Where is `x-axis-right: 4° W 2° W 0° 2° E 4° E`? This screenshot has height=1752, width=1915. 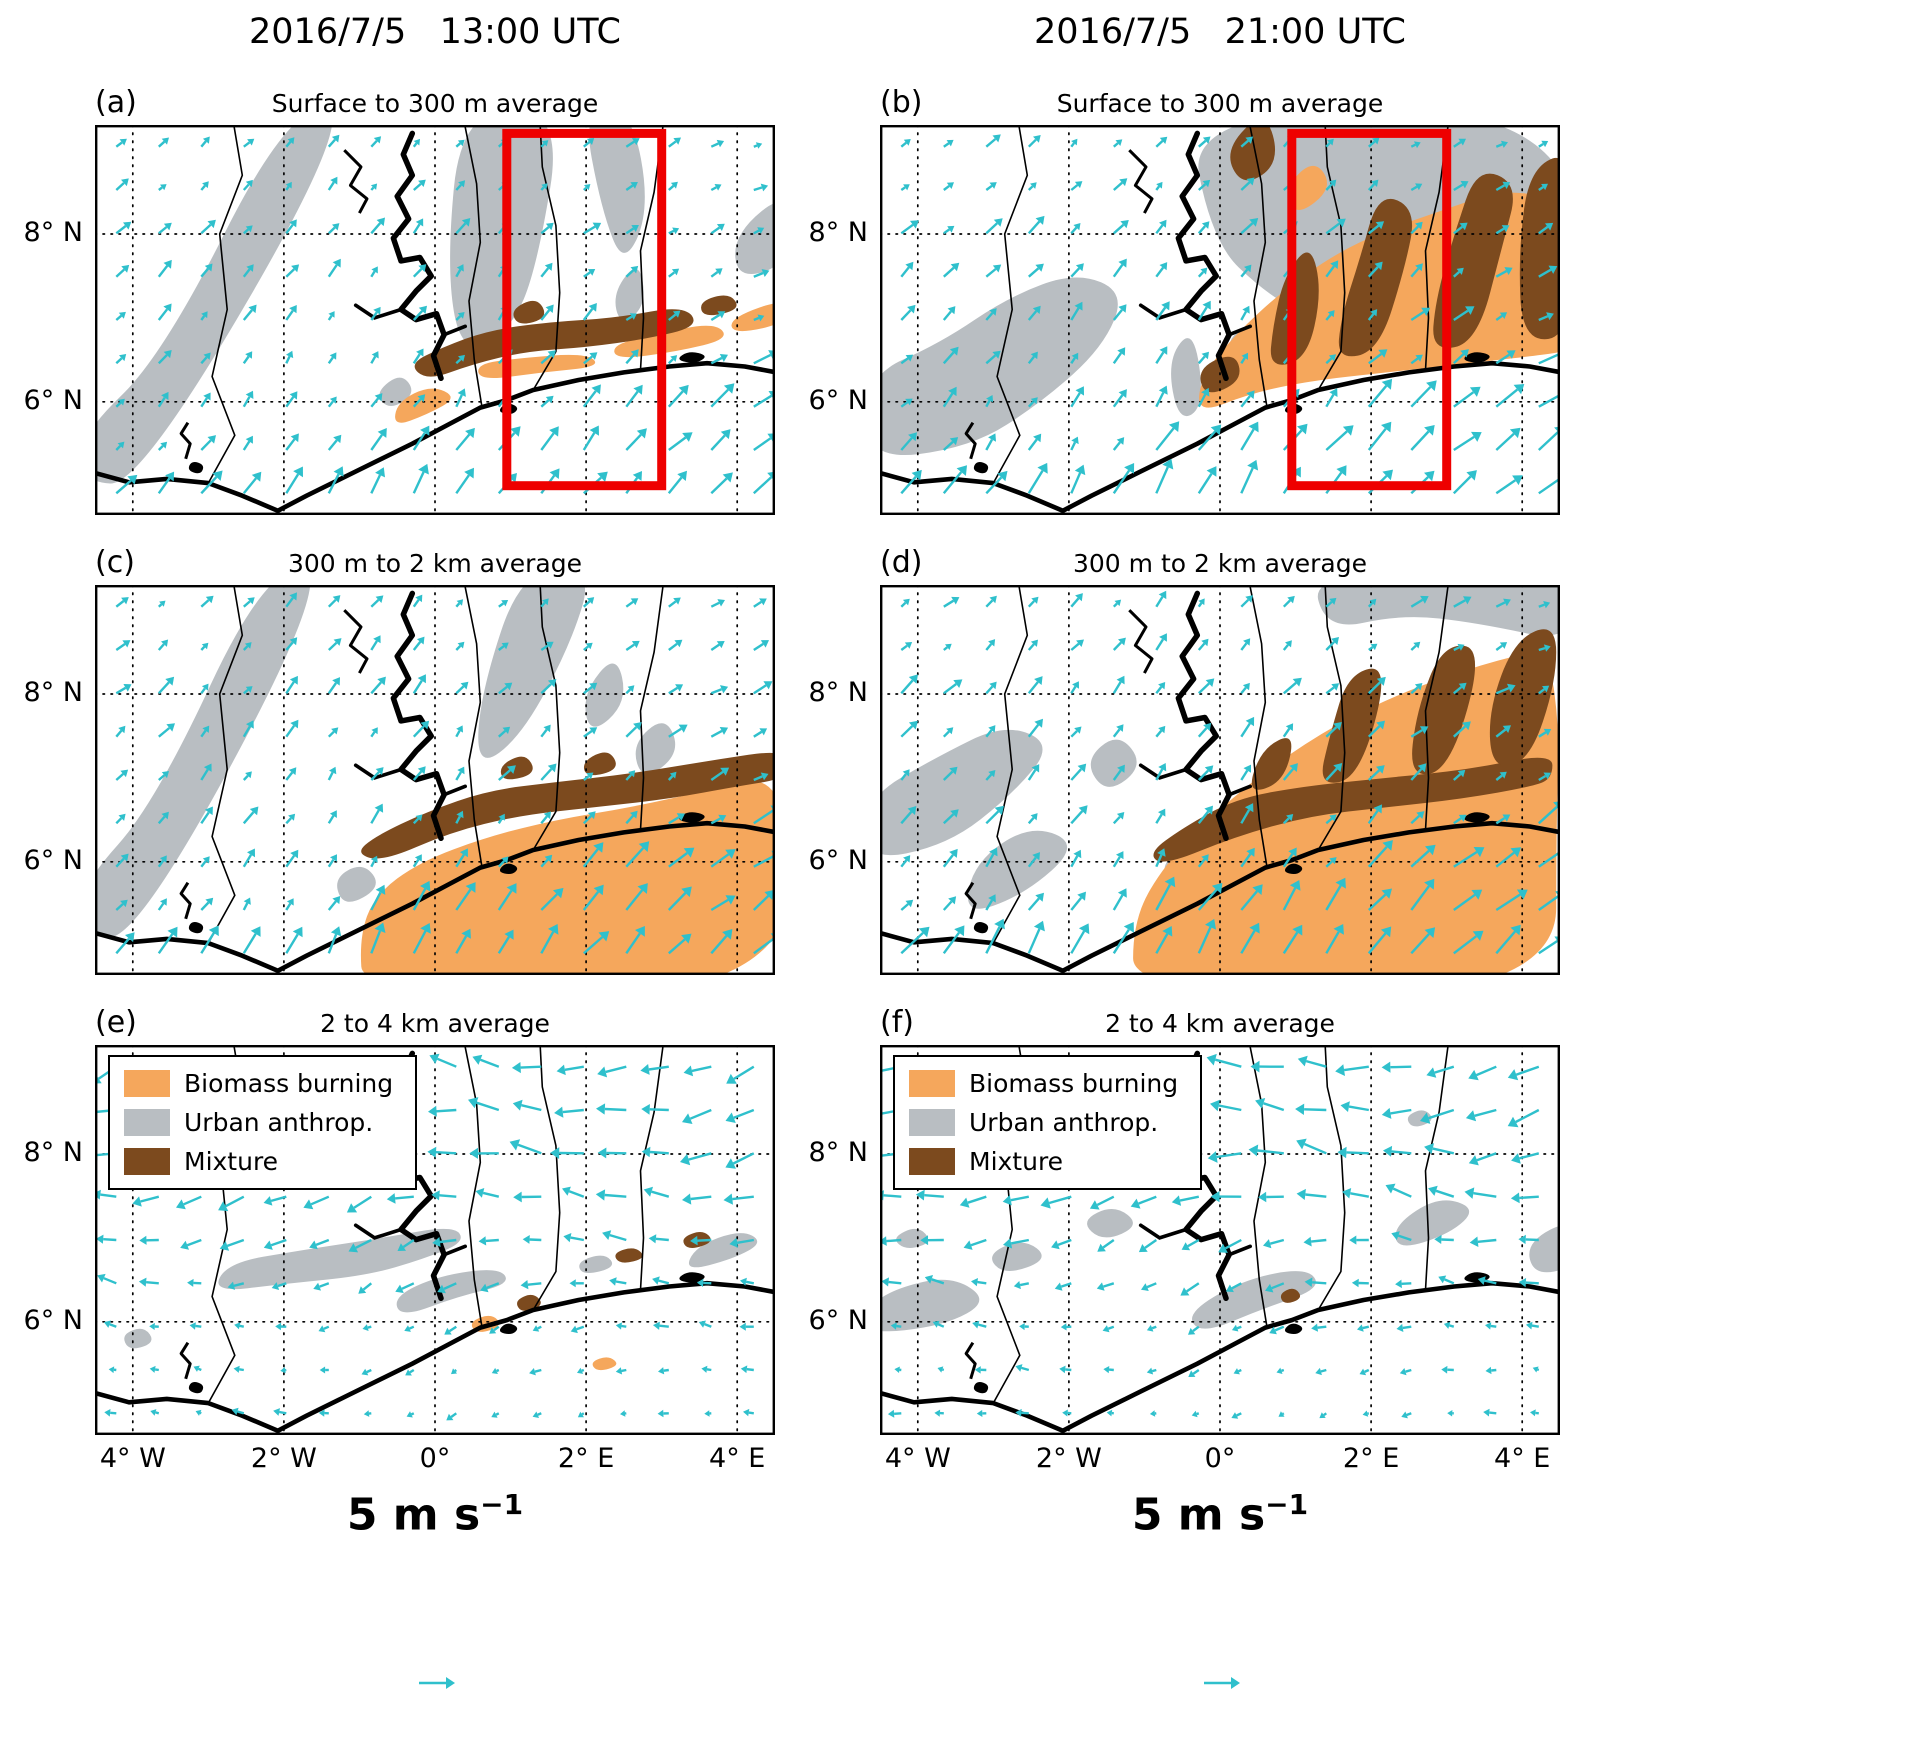
x-axis-right: 4° W 2° W 0° 2° E 4° E is located at coordinates (1220, 1461).